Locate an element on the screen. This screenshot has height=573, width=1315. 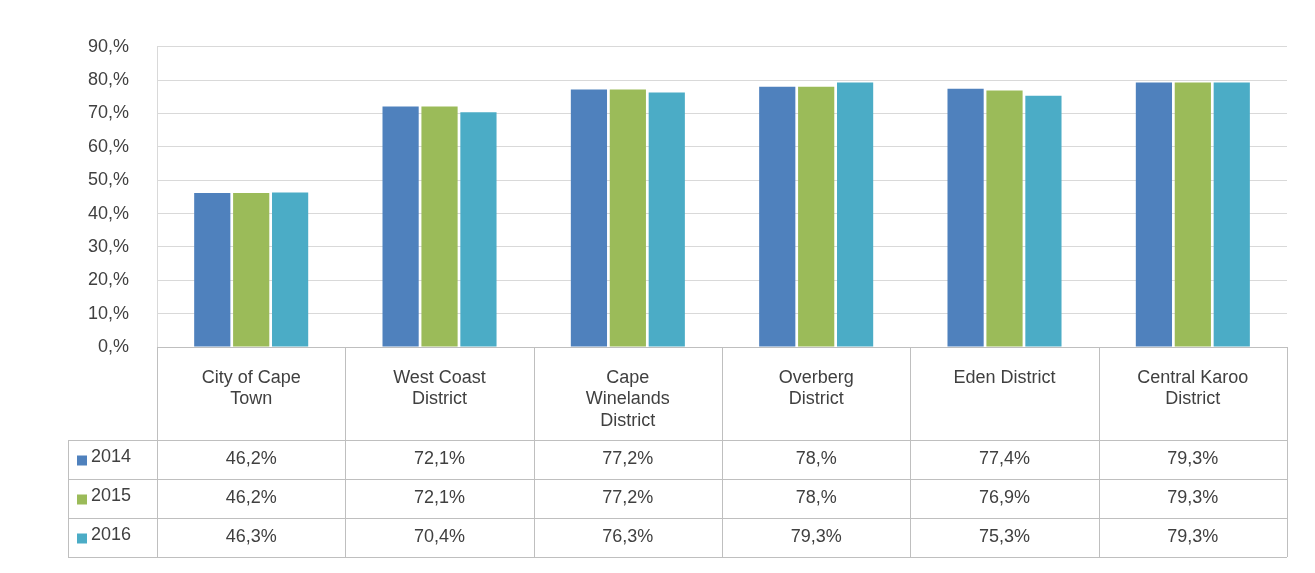
y-tick-label: 10,% is located at coordinates (109, 312).